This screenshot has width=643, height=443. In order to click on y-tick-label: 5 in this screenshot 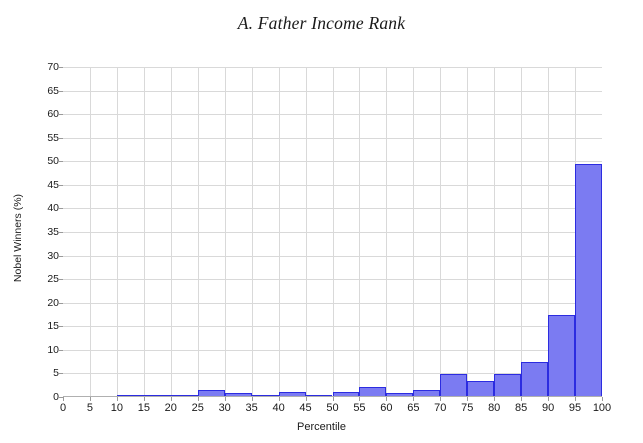, I will do `click(56, 373)`.